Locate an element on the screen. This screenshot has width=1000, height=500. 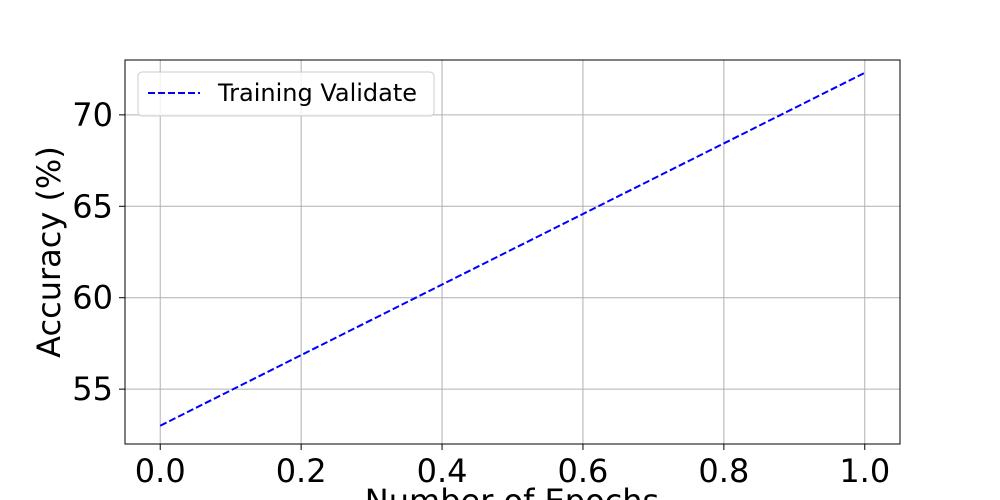
x-axis: 0.0 0.2 0.4 0.6 0.8 1.0 is located at coordinates (512, 467).